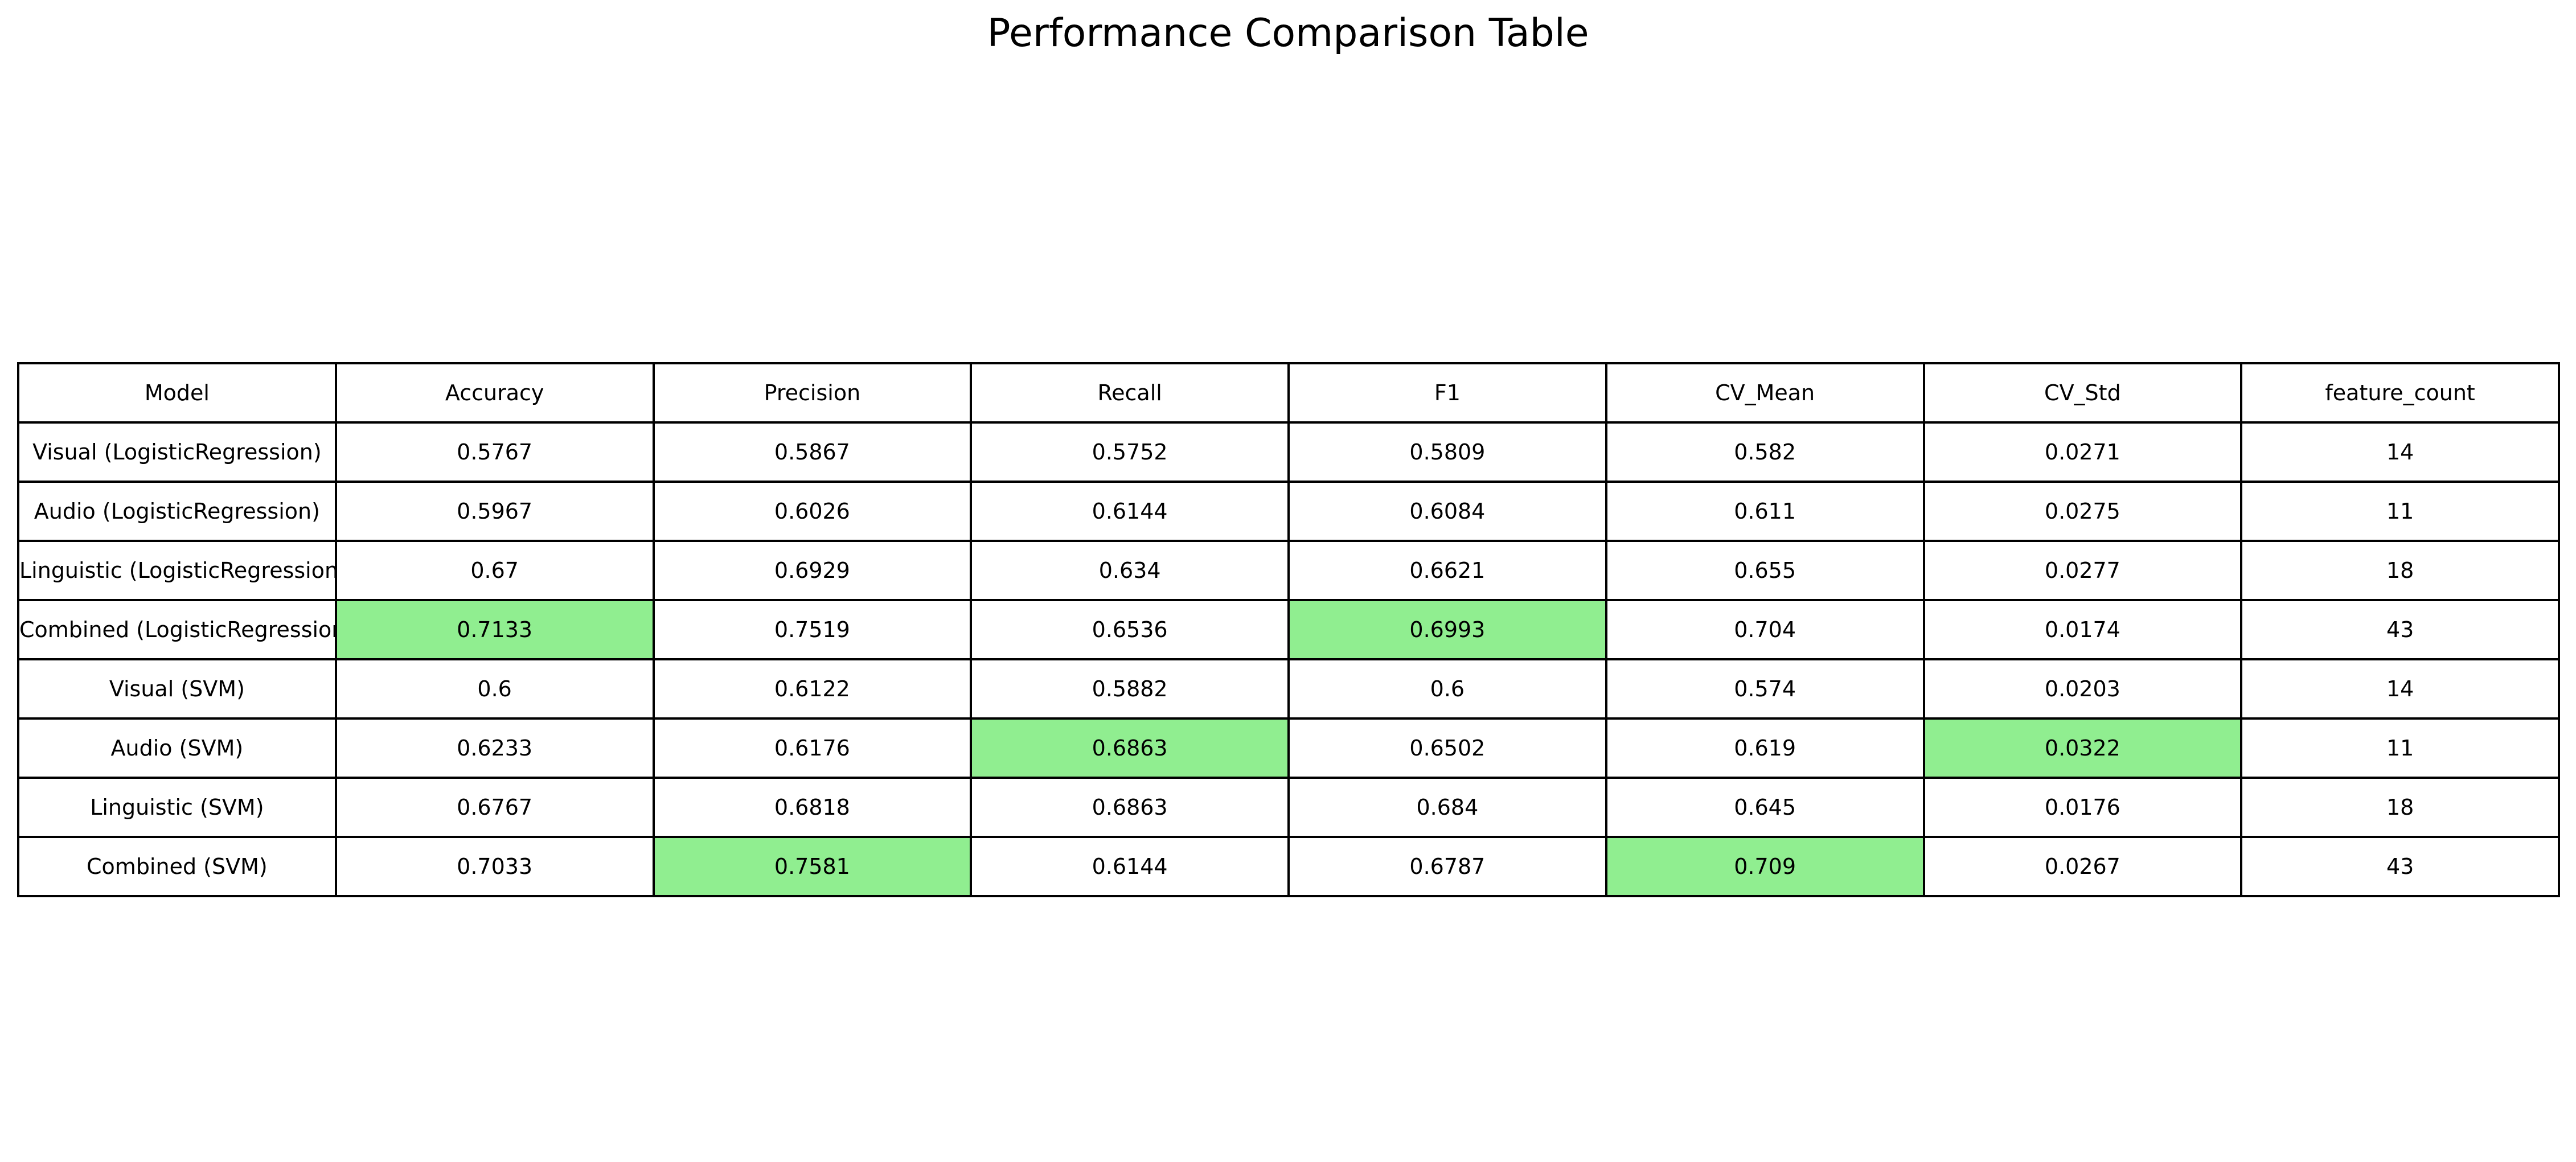  I want to click on value-cell: 0.619, so click(1765, 748).